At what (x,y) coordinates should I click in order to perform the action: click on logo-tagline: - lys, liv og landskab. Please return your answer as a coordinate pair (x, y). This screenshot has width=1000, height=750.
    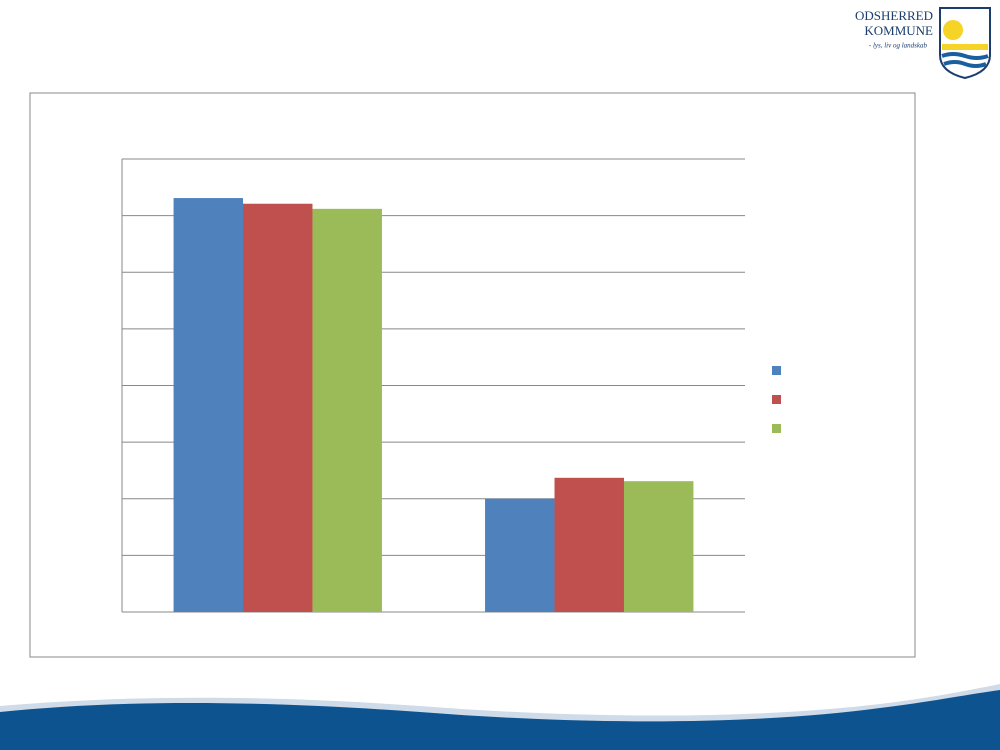
    Looking at the image, I should click on (898, 46).